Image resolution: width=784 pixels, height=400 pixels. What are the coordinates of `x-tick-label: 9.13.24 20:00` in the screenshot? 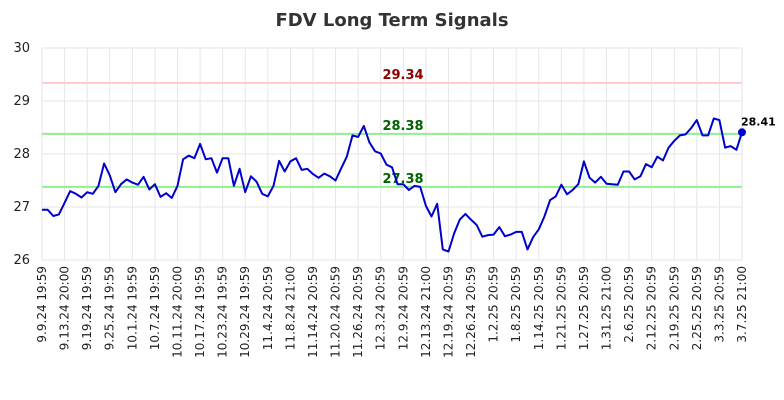 It's located at (65, 308).